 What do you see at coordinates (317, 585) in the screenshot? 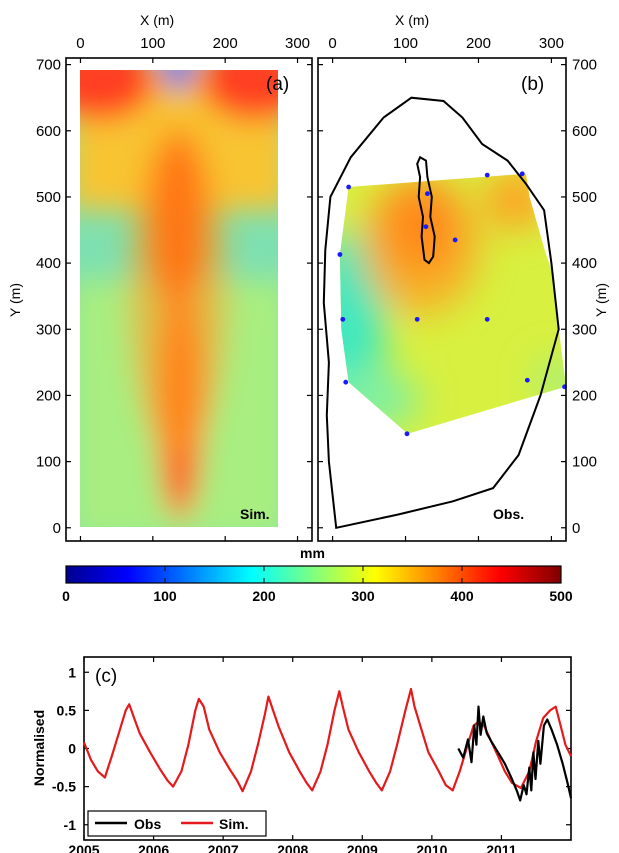
I see `colorbar-ticks: 0 100 200 300 400 500` at bounding box center [317, 585].